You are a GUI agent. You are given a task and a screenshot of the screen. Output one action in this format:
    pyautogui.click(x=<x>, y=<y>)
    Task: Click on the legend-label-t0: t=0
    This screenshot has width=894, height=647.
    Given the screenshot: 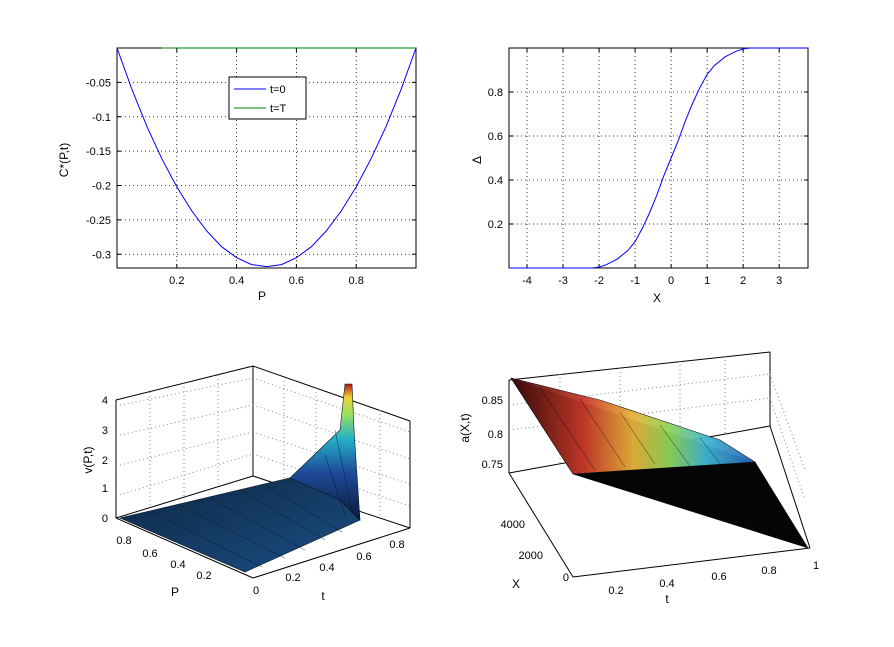 What is the action you would take?
    pyautogui.click(x=278, y=90)
    